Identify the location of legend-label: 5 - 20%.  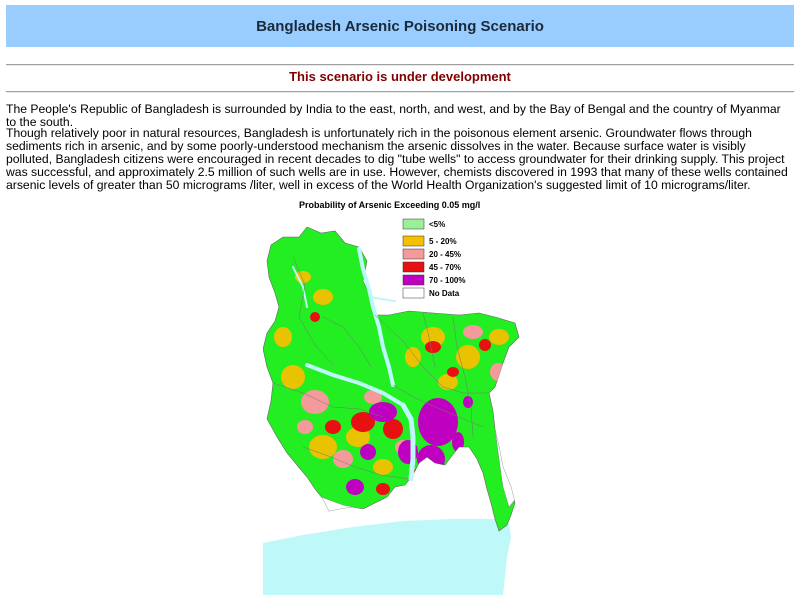
(443, 241).